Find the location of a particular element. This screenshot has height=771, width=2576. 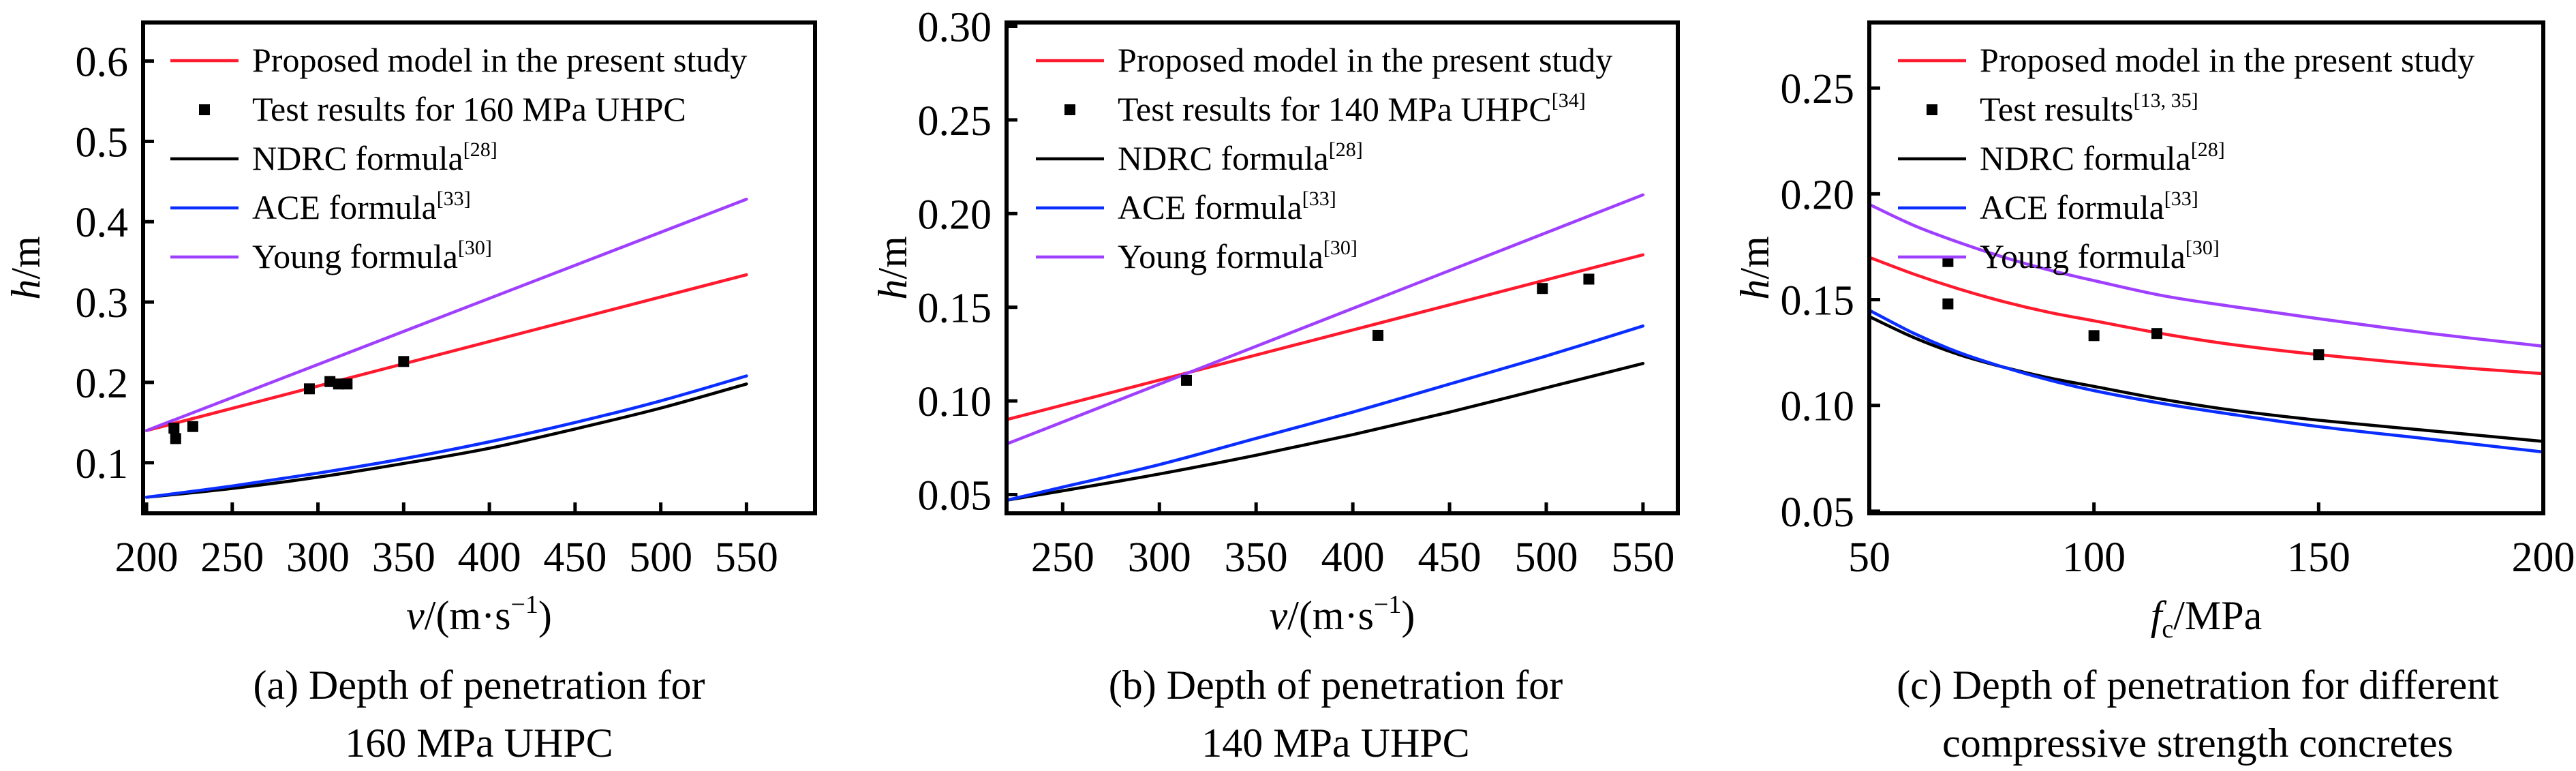

y-tick-label: 0.2 is located at coordinates (102, 384).